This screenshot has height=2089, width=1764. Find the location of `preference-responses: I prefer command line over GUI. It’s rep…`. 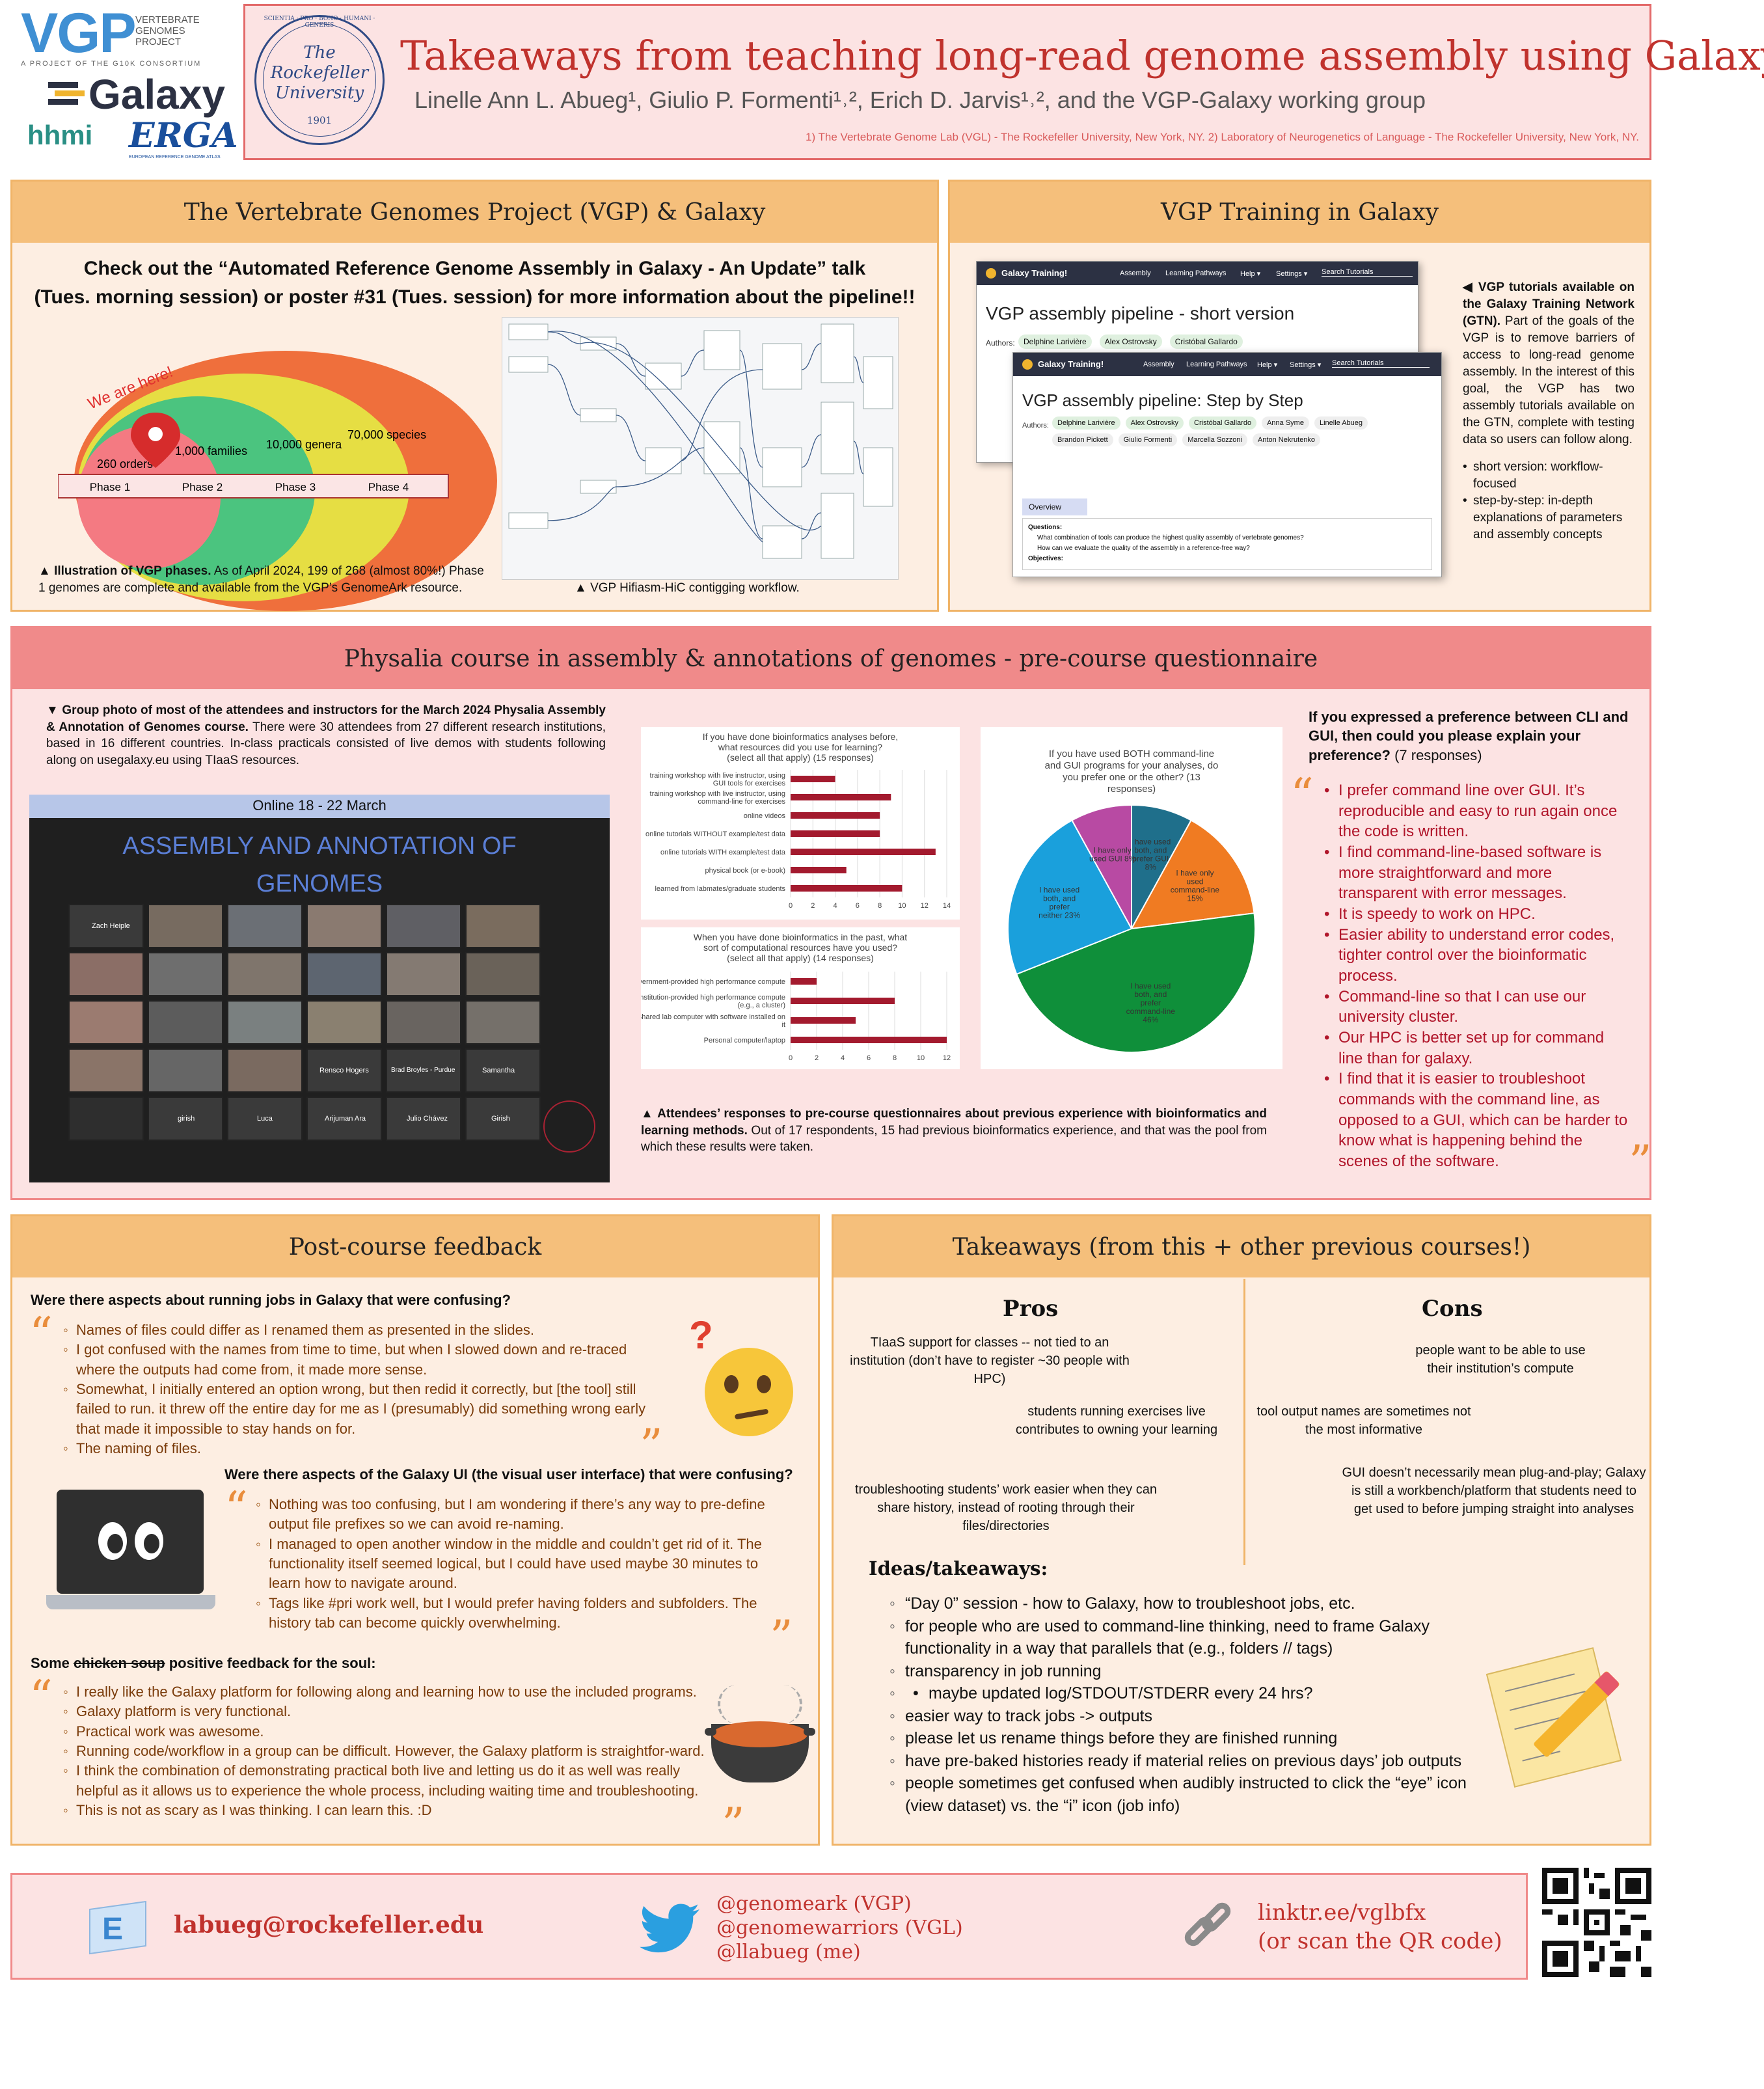

preference-responses: I prefer command line over GUI. It’s rep… is located at coordinates (1478, 976).